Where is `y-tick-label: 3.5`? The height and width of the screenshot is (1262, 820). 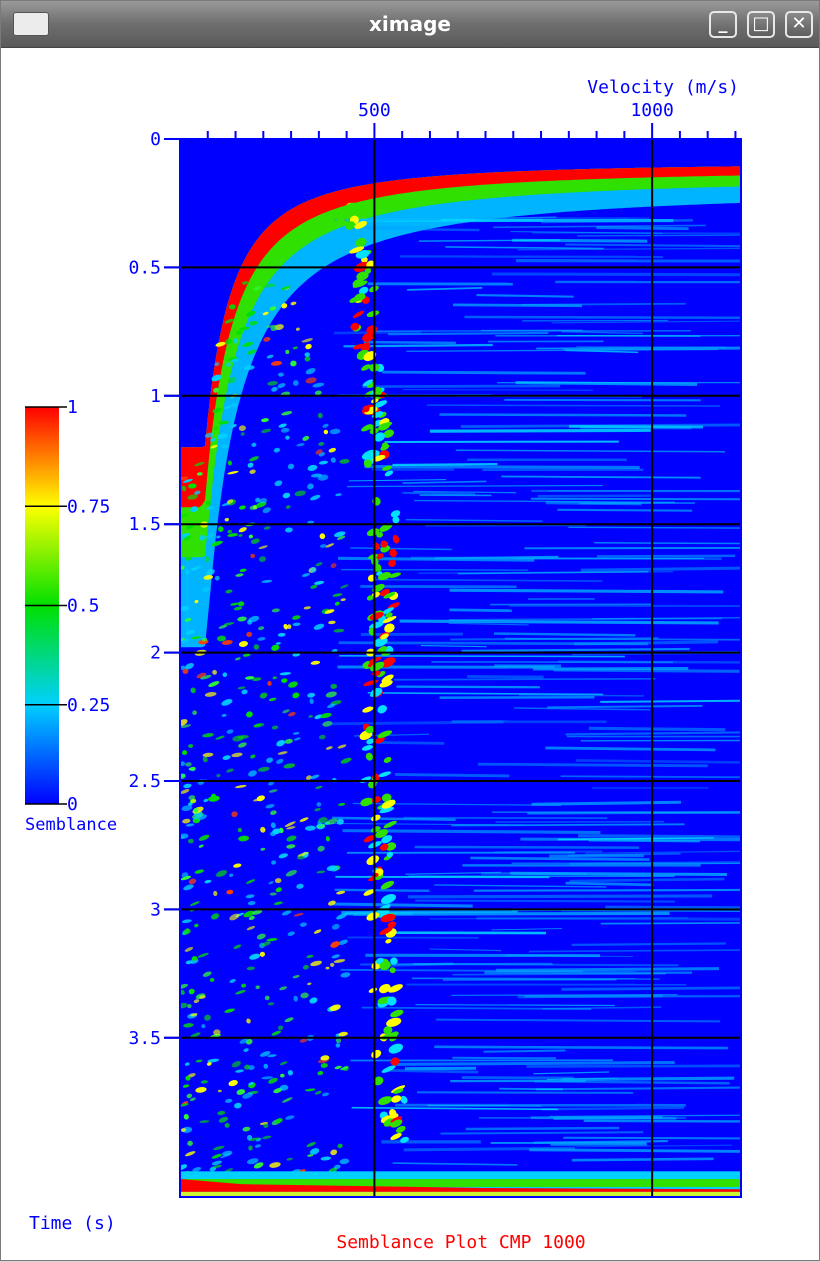
y-tick-label: 3.5 is located at coordinates (144, 1038).